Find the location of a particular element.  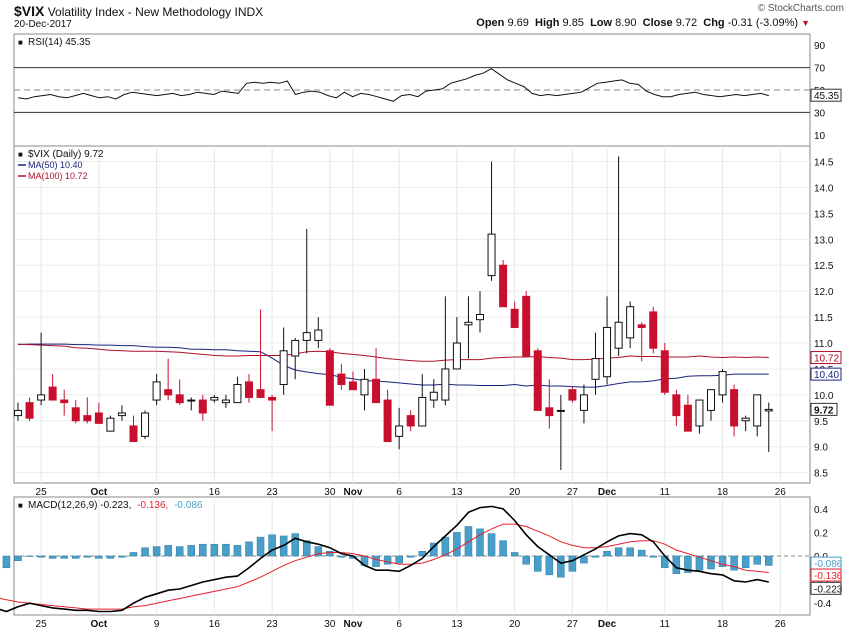

x-tick-label: Oct is located at coordinates (99, 624).